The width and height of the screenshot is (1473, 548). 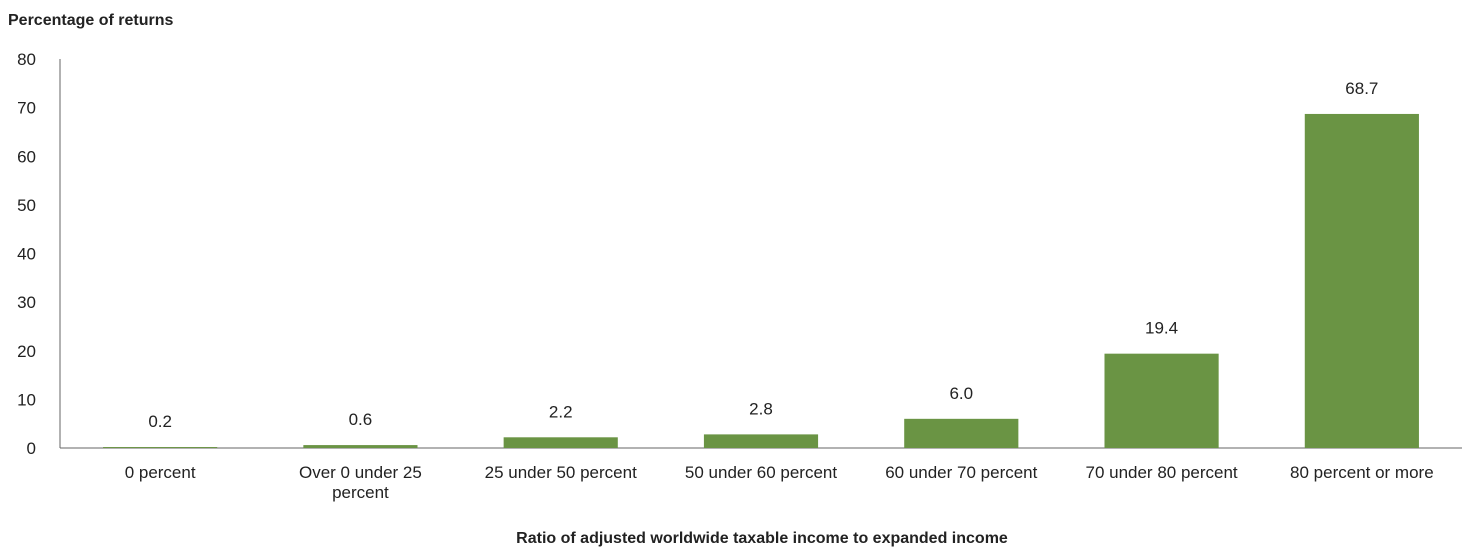 What do you see at coordinates (1161, 472) in the screenshot?
I see `category-label: 70 under 80 percent` at bounding box center [1161, 472].